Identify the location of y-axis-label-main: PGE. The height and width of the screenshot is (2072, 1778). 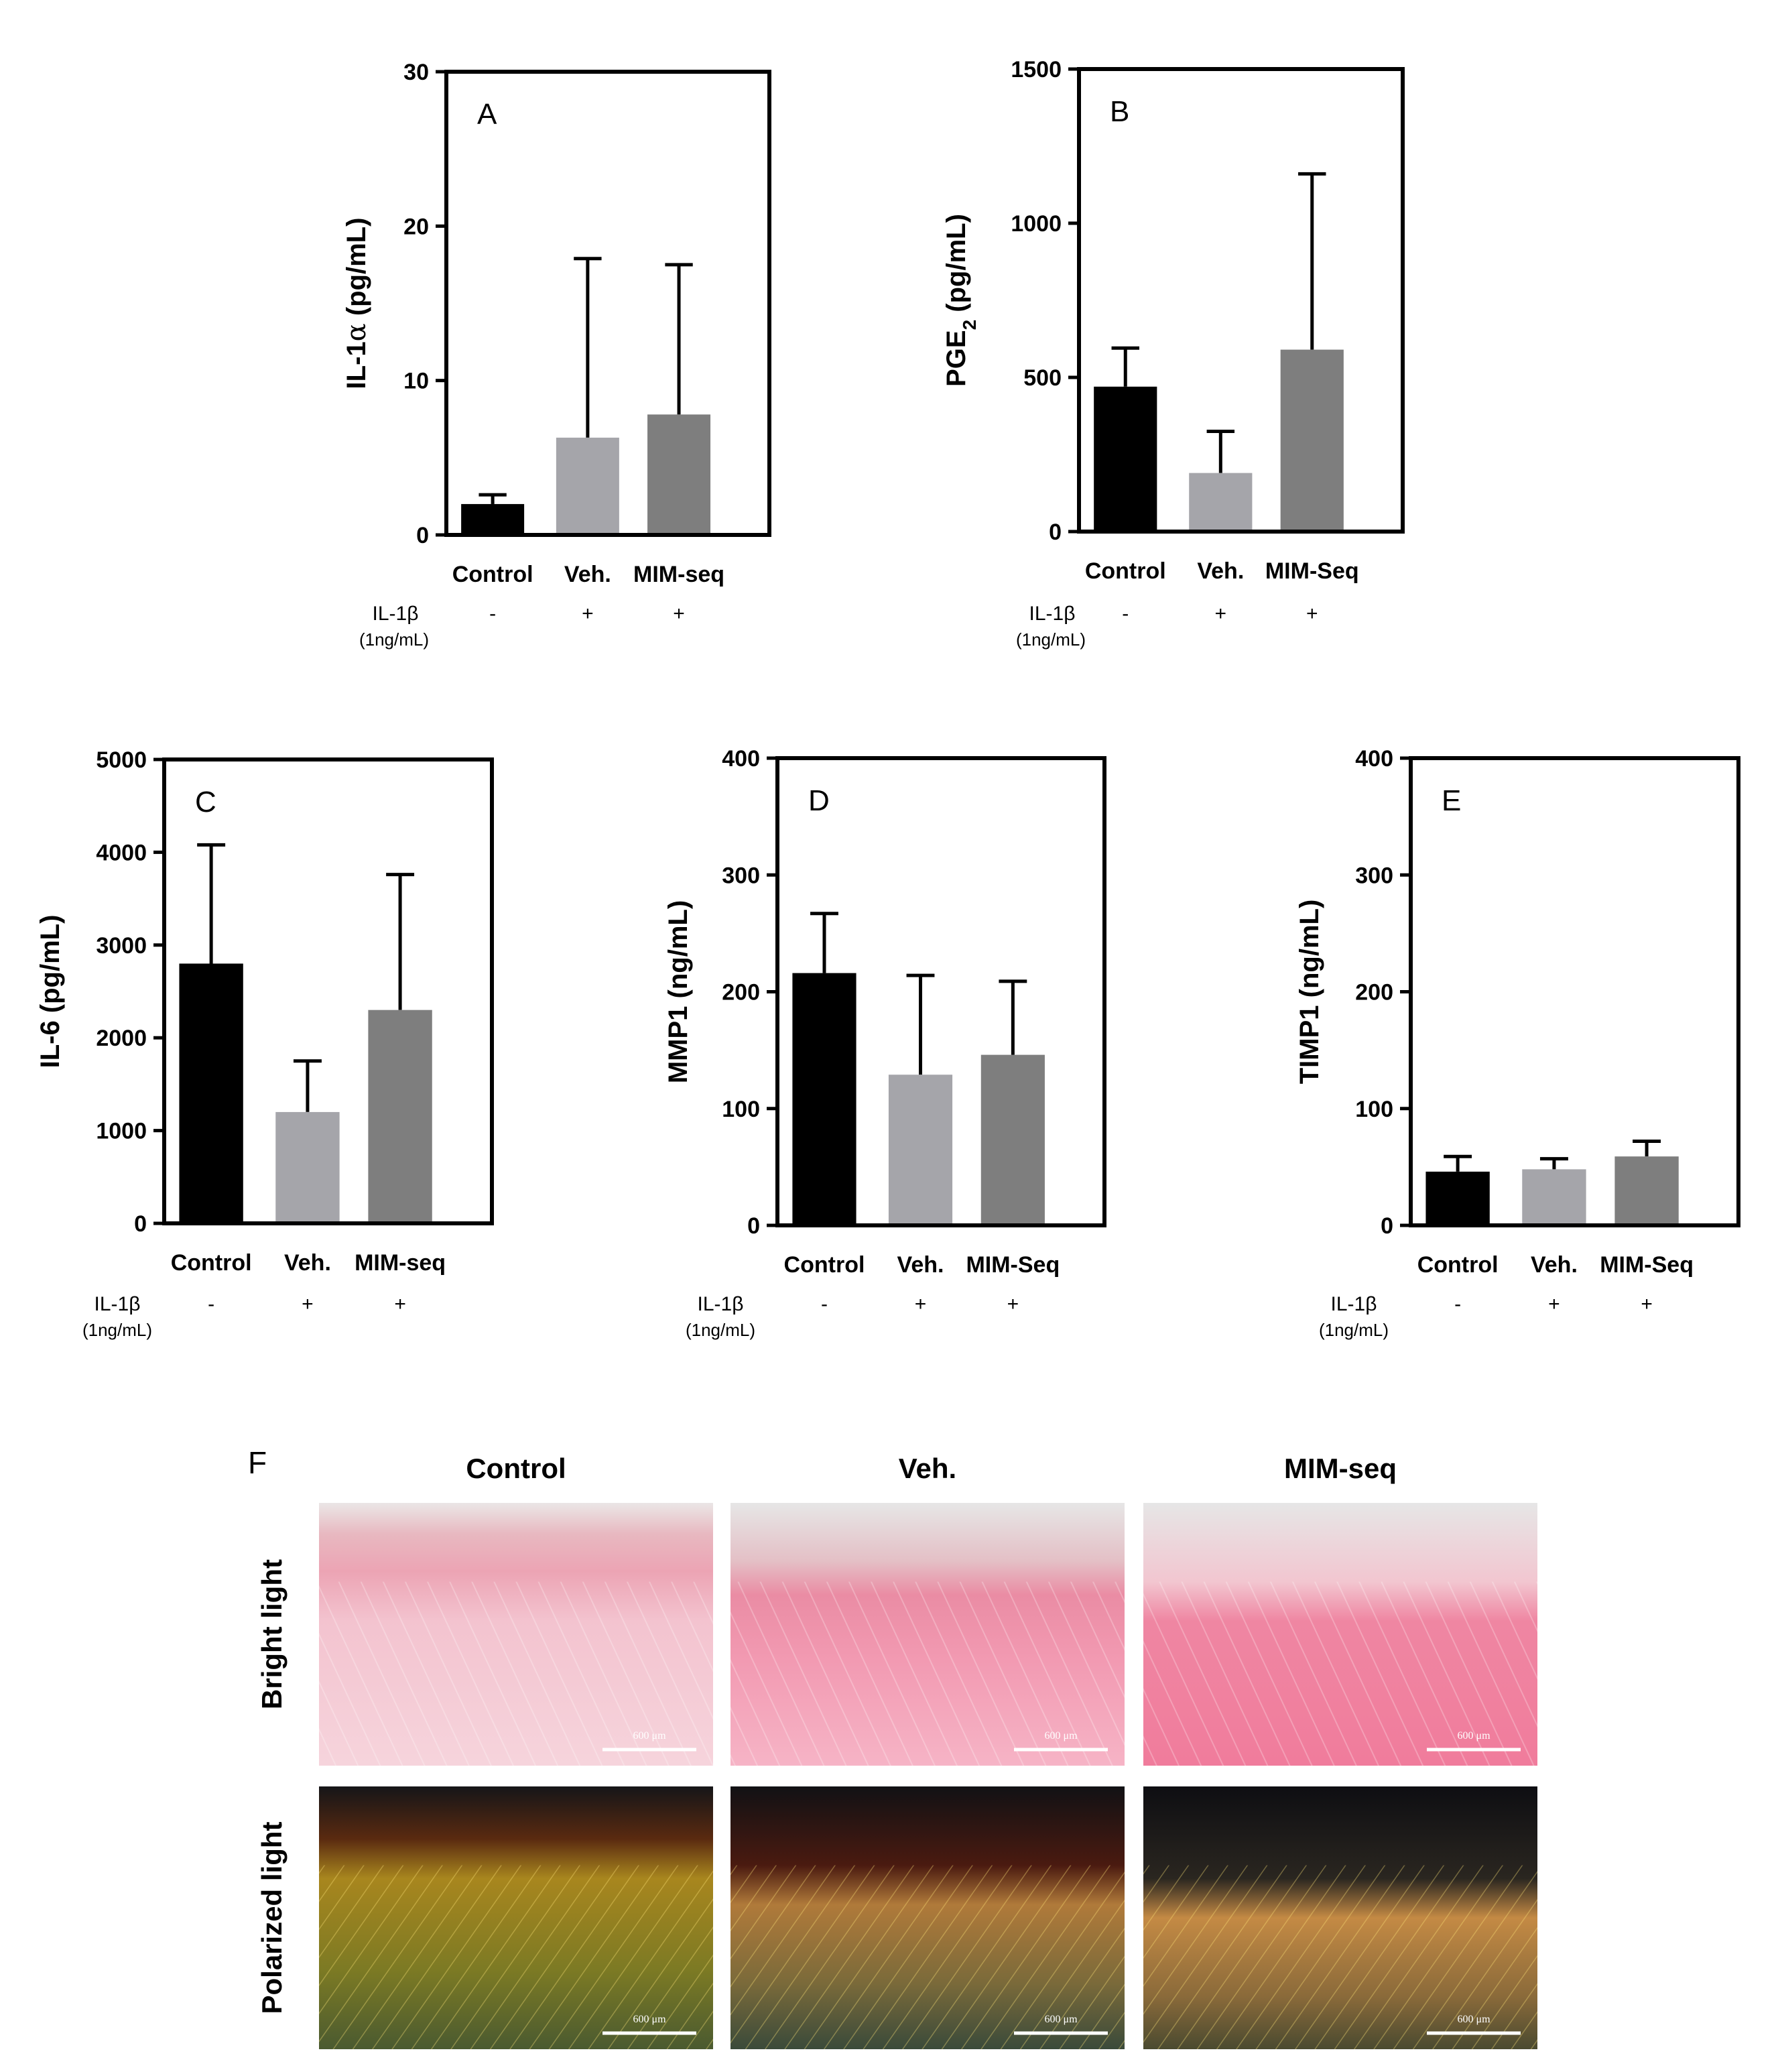
(956, 358).